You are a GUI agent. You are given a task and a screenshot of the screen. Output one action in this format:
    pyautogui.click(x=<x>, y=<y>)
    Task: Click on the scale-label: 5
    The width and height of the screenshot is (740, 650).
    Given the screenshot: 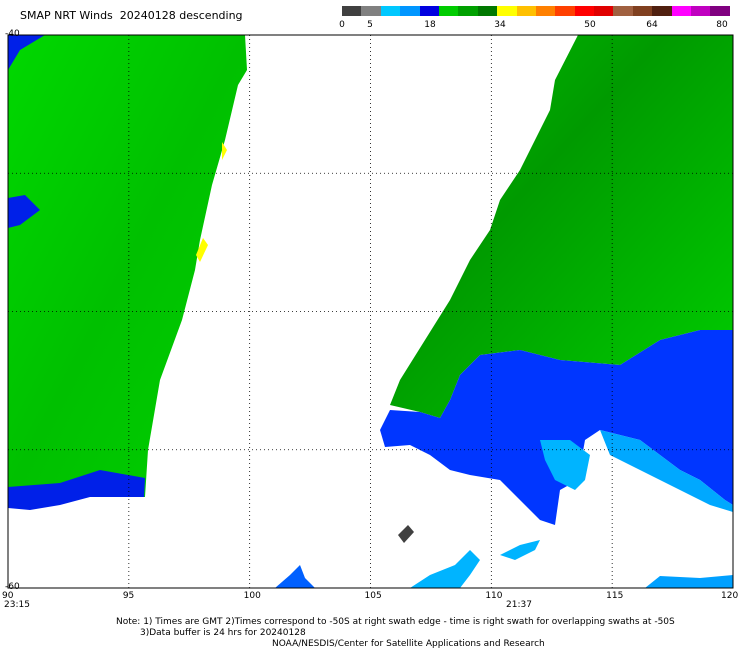 What is the action you would take?
    pyautogui.click(x=370, y=25)
    